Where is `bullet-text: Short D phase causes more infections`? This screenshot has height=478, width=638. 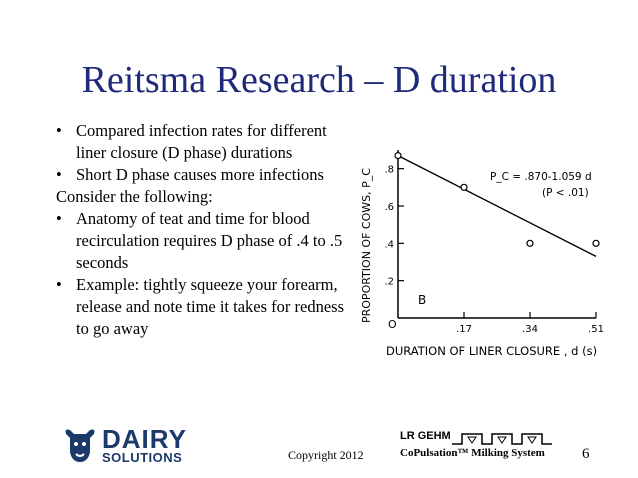 bullet-text: Short D phase causes more infections is located at coordinates (200, 174).